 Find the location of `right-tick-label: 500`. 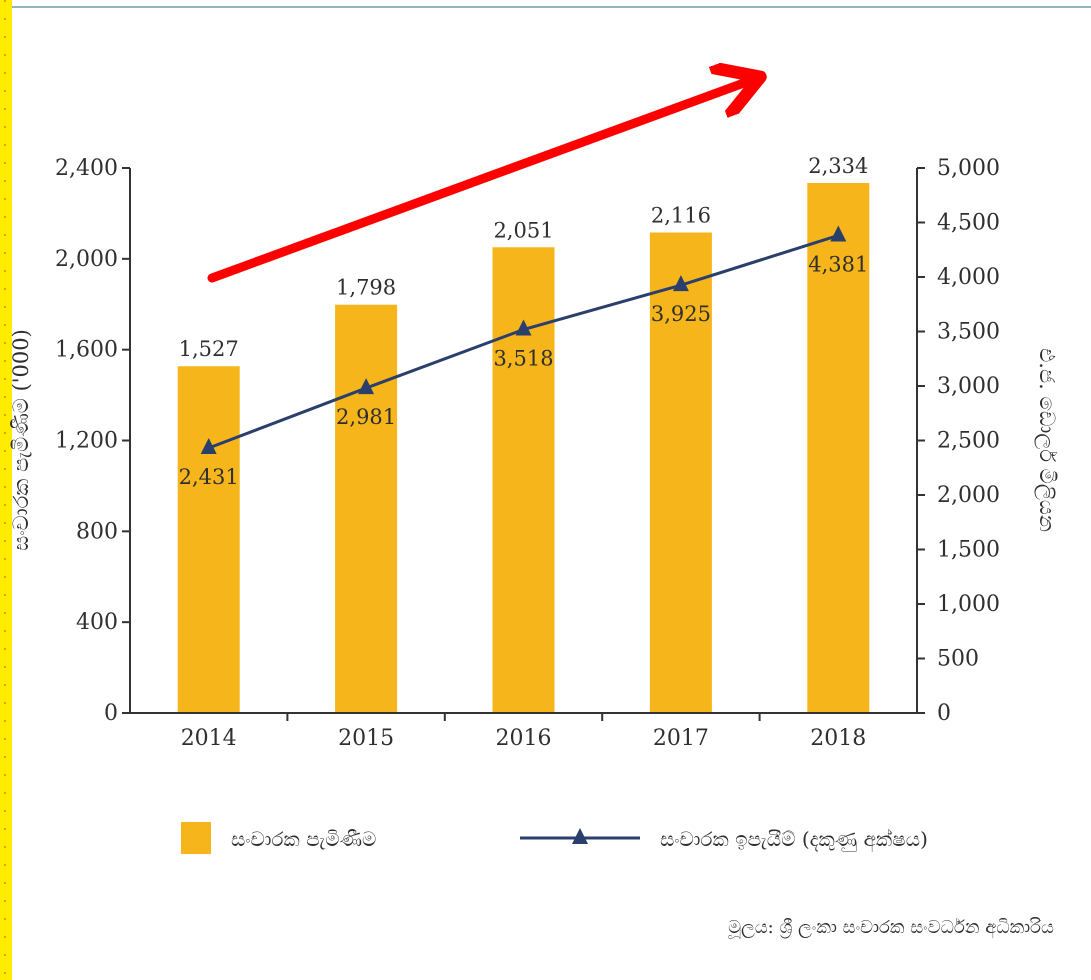

right-tick-label: 500 is located at coordinates (958, 659).